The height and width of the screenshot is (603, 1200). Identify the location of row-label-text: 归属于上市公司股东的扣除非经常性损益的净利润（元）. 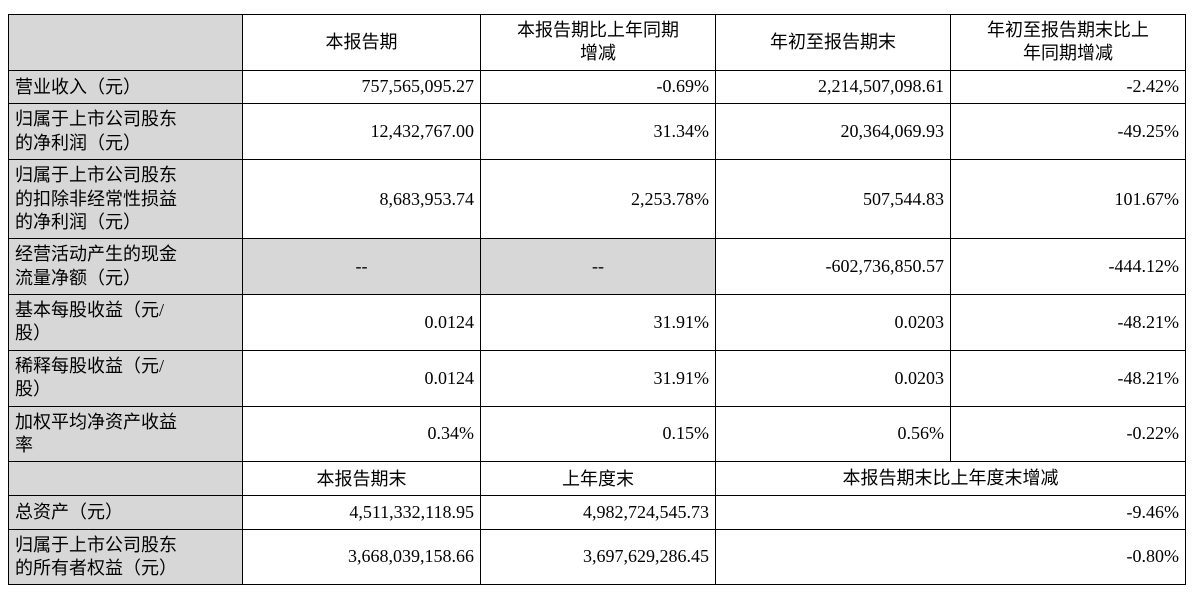
(96, 198).